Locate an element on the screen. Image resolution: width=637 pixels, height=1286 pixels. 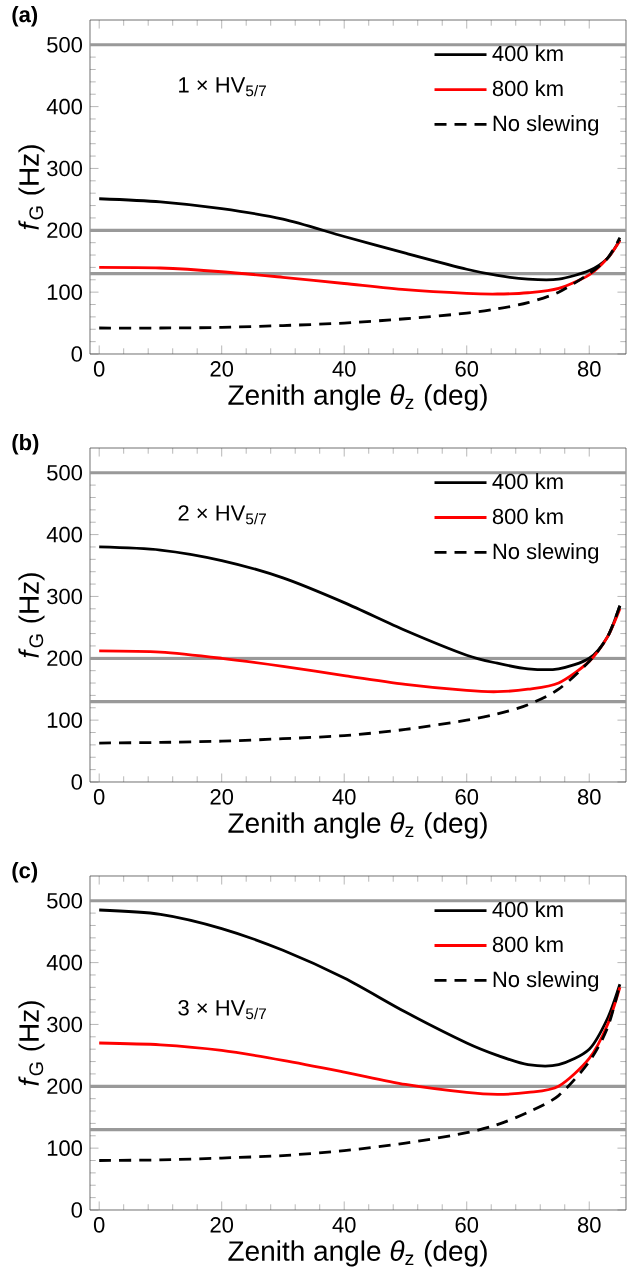
chart-title: (a) is located at coordinates (25, 16).